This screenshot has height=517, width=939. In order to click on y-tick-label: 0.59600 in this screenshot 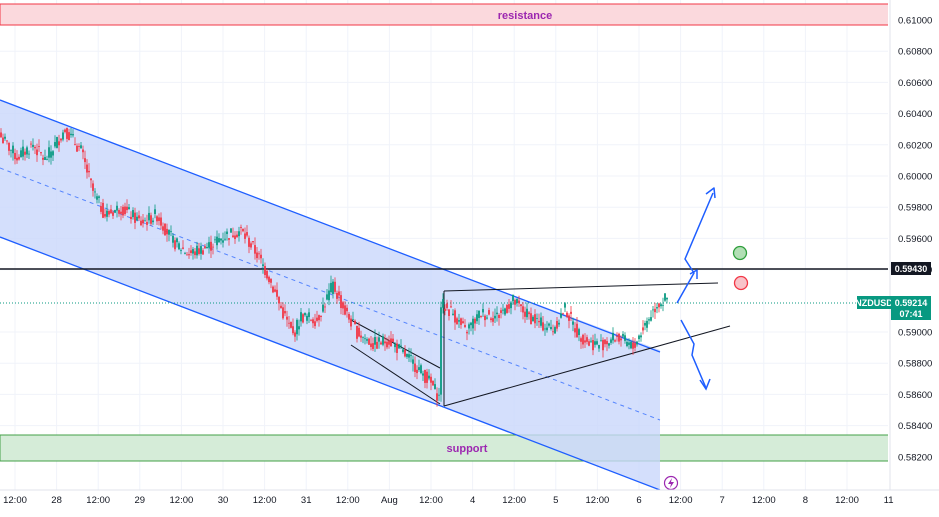, I will do `click(915, 239)`.